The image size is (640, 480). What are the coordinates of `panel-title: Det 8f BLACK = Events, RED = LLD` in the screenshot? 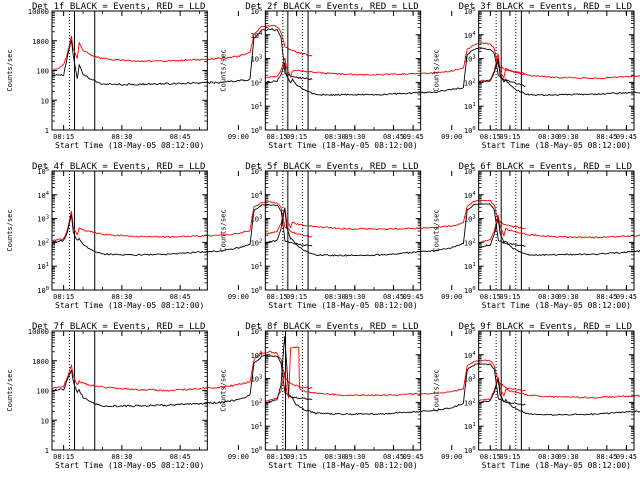 It's located at (331, 327).